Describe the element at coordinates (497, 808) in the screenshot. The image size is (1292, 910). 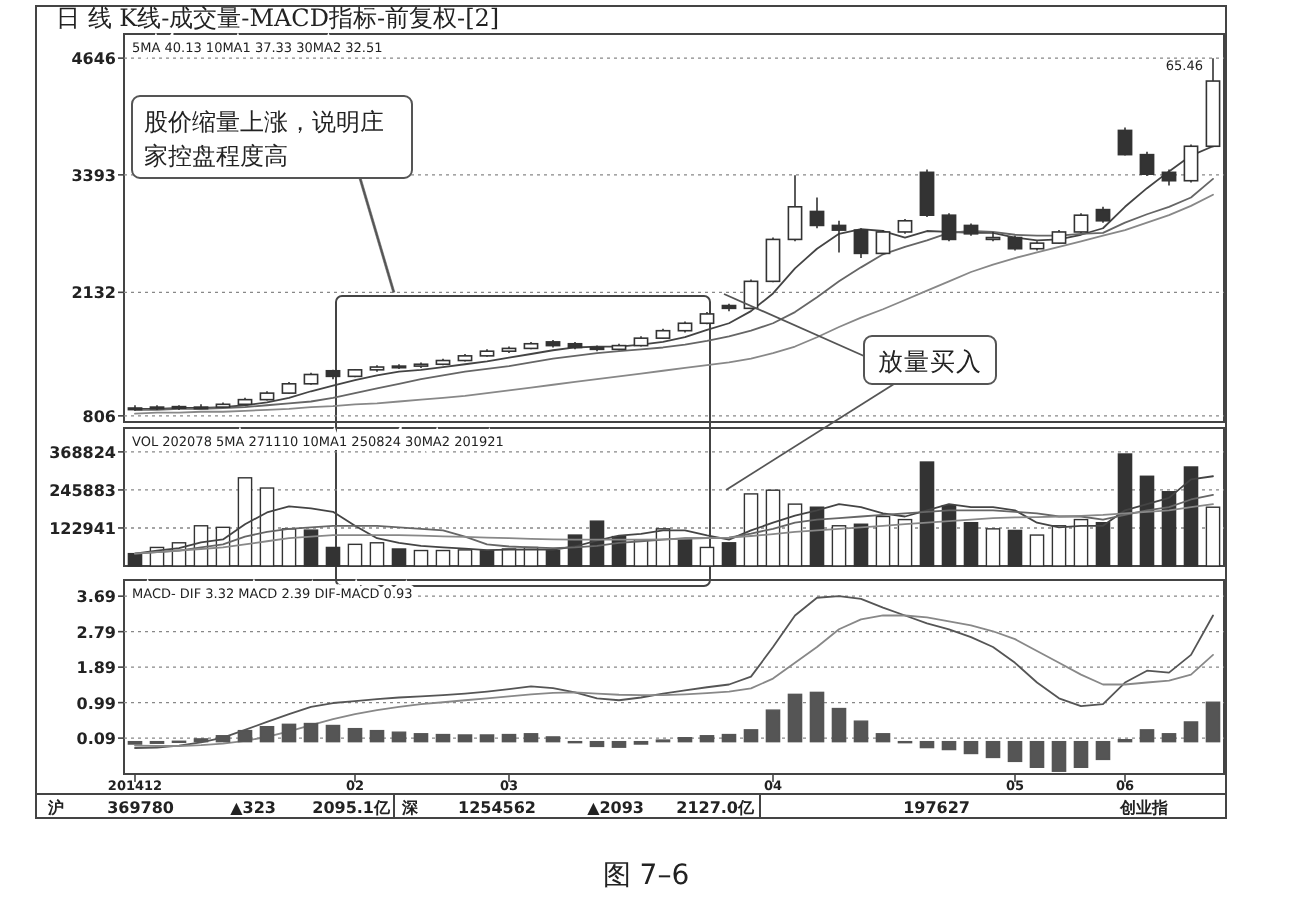
I see `text: 1254562` at that location.